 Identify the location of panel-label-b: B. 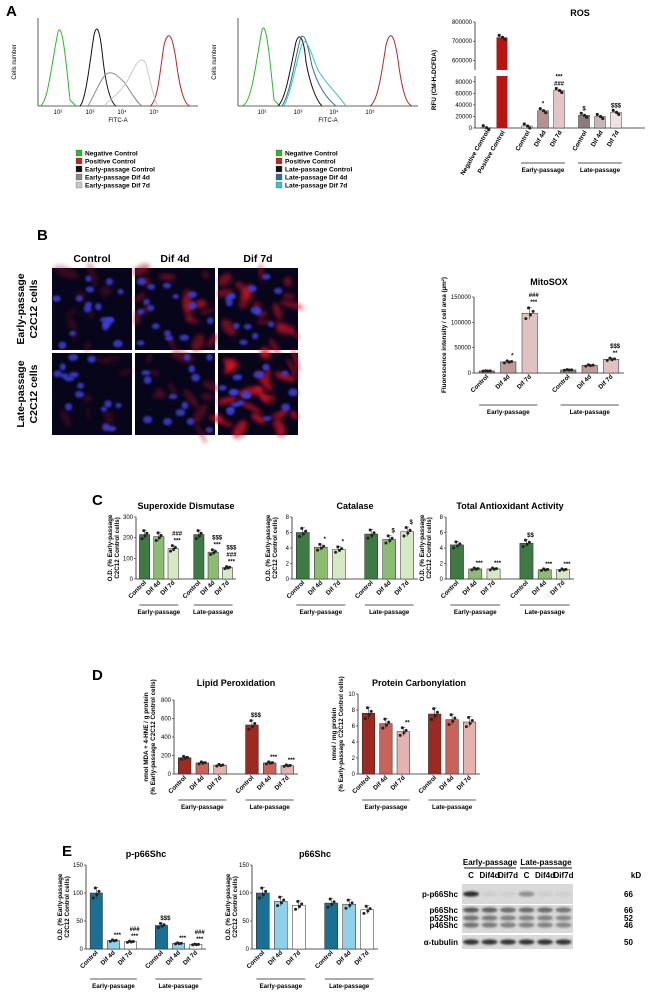
(42, 235).